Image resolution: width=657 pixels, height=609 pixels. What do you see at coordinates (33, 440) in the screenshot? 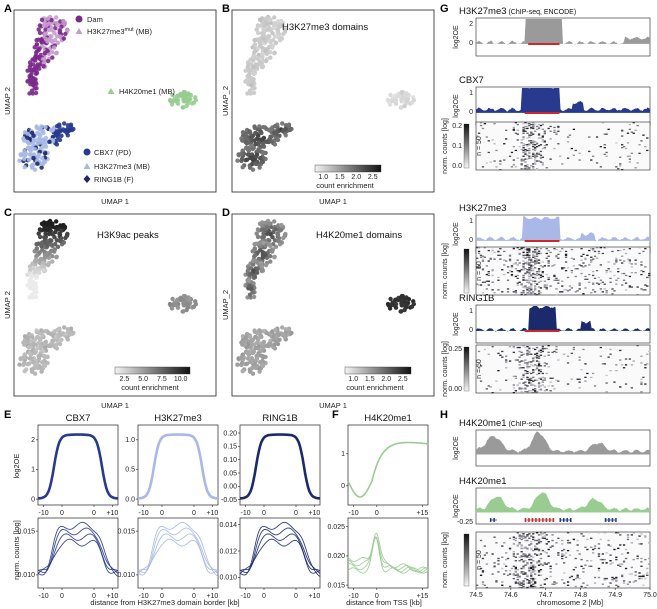
I see `y-tick-label: 2` at bounding box center [33, 440].